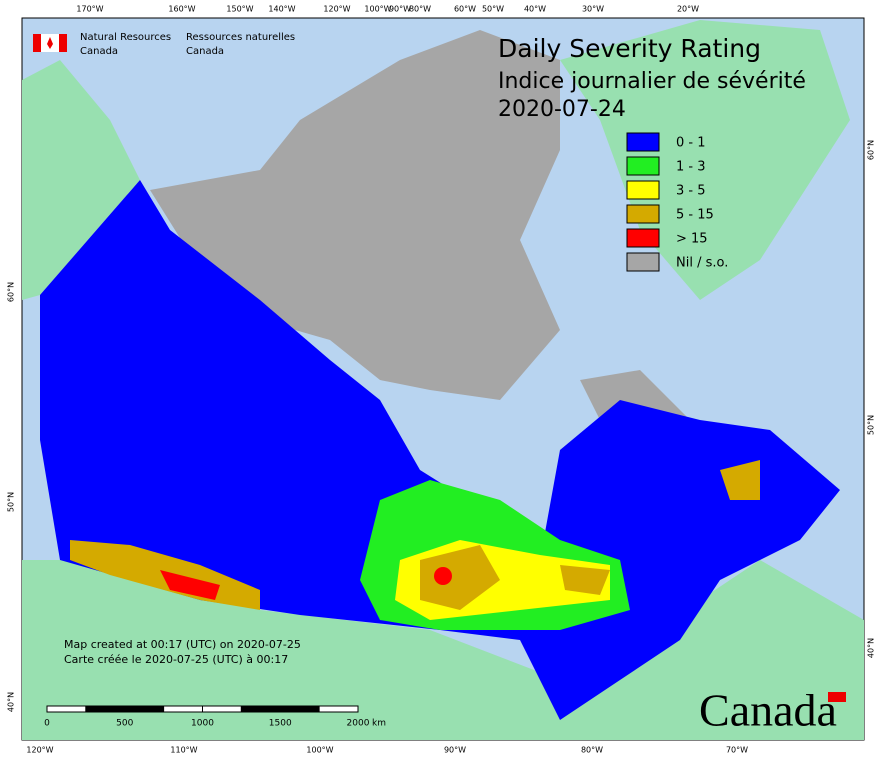  What do you see at coordinates (527, 450) in the screenshot?
I see `hudson-bay` at bounding box center [527, 450].